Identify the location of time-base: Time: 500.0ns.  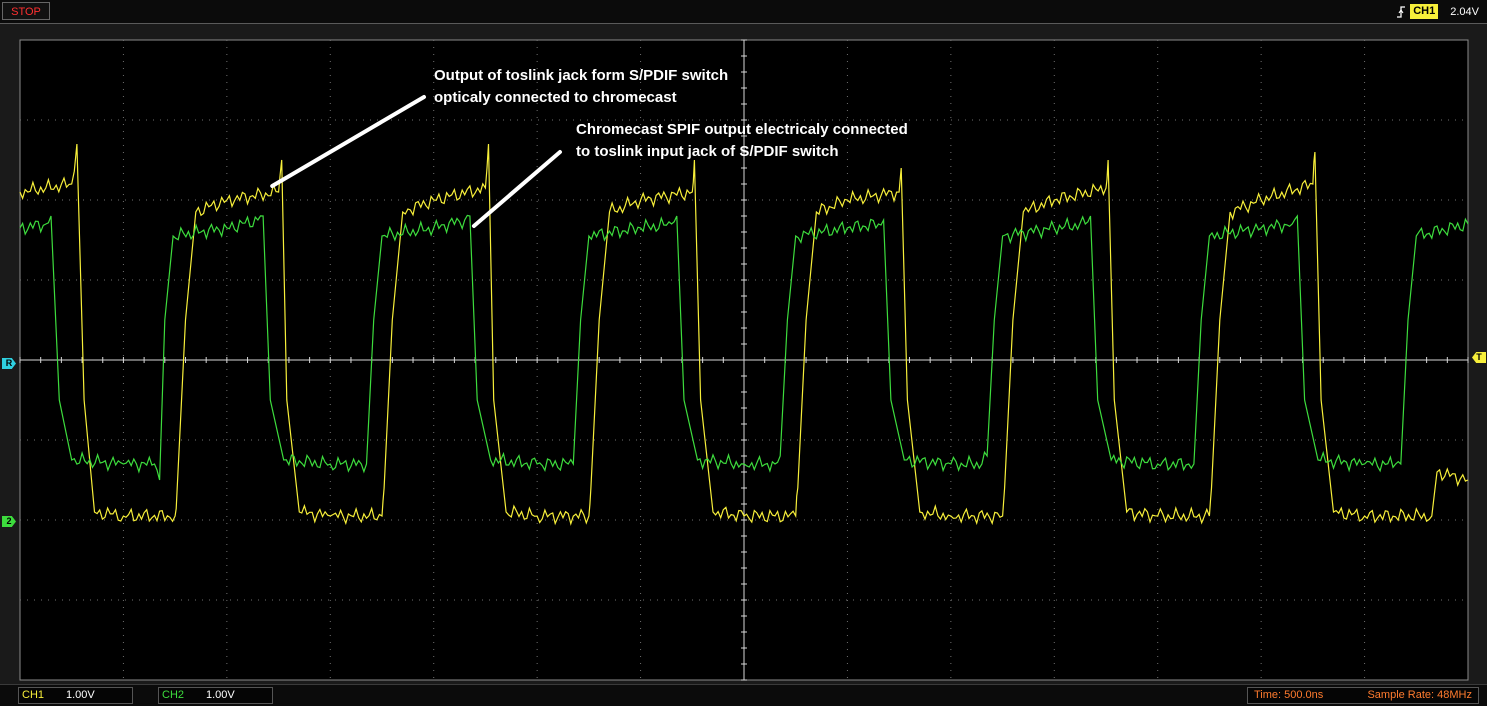
(1289, 695).